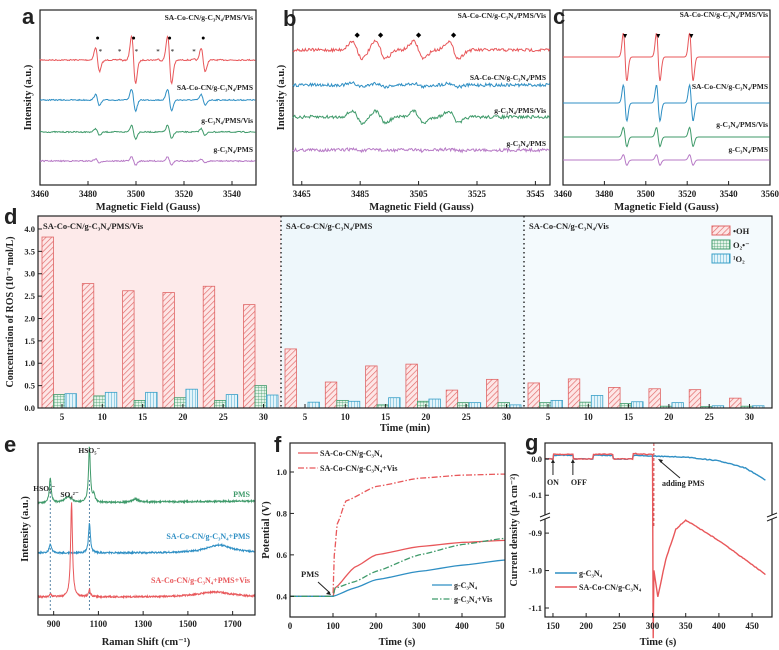 Image resolution: width=779 pixels, height=650 pixels. I want to click on series-label: PMS, so click(241, 494).